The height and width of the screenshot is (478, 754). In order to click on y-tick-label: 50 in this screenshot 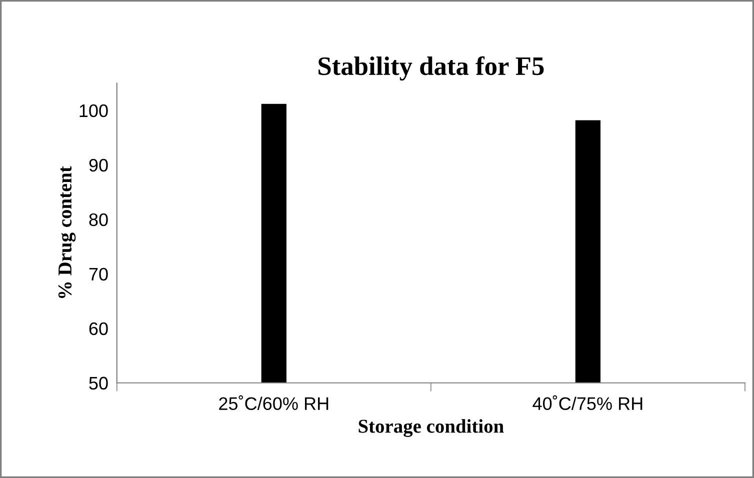, I will do `click(98, 383)`.